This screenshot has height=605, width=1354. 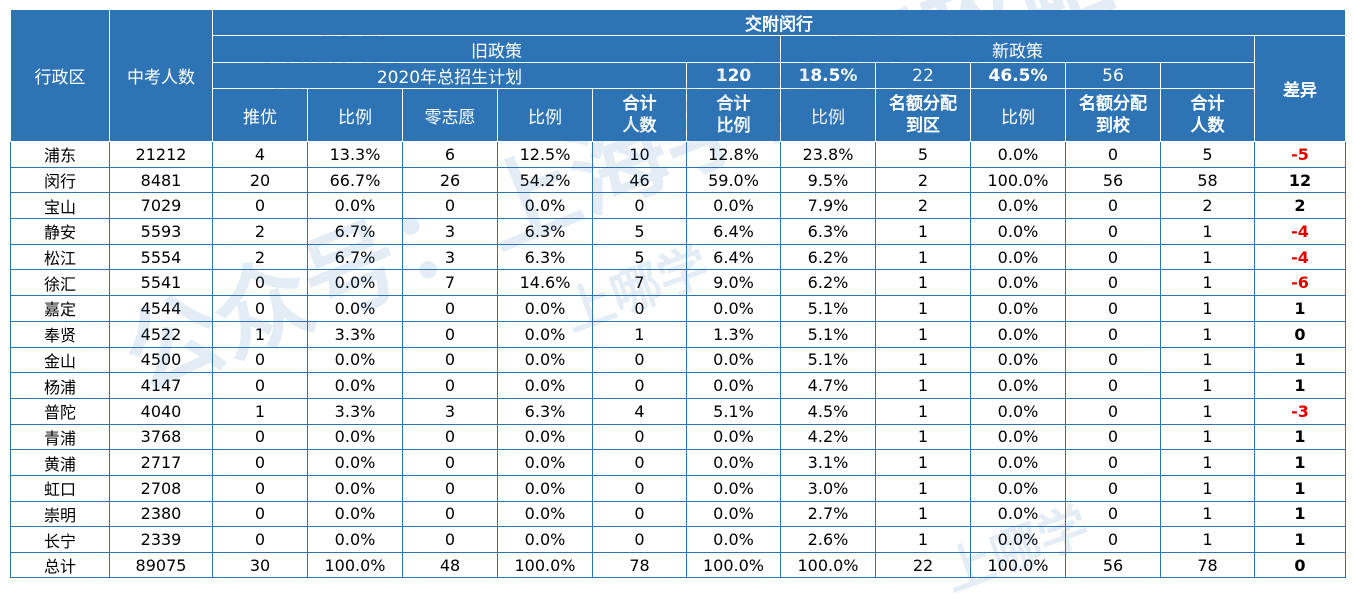 What do you see at coordinates (161, 206) in the screenshot?
I see `table-cell: 7029` at bounding box center [161, 206].